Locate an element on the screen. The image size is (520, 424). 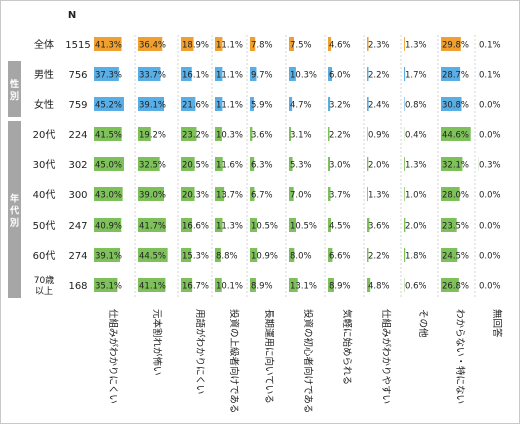
value-label: 37.3% is located at coordinates (108, 76).